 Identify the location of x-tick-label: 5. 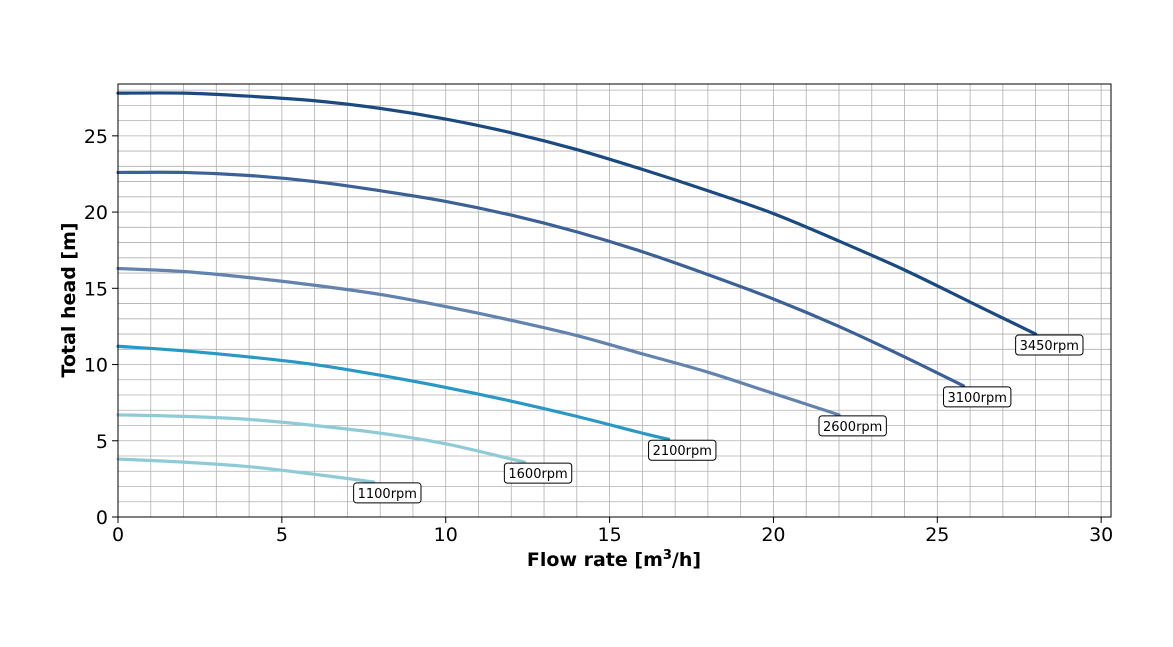
(282, 535).